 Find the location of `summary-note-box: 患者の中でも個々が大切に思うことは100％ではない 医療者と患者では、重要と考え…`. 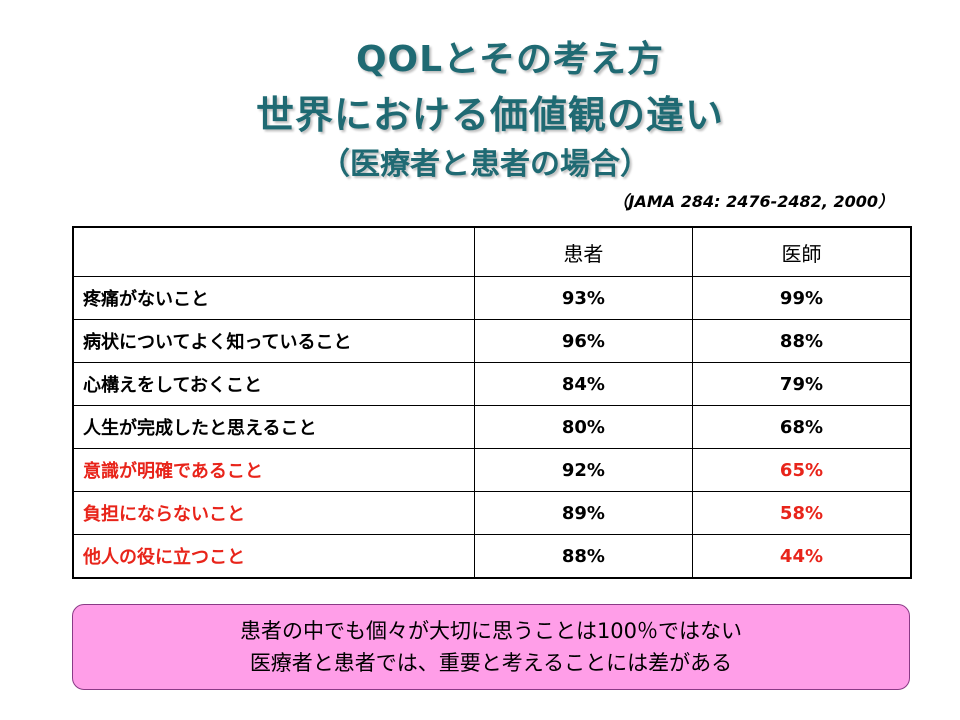

summary-note-box: 患者の中でも個々が大切に思うことは100％ではない 医療者と患者では、重要と考え… is located at coordinates (491, 647).